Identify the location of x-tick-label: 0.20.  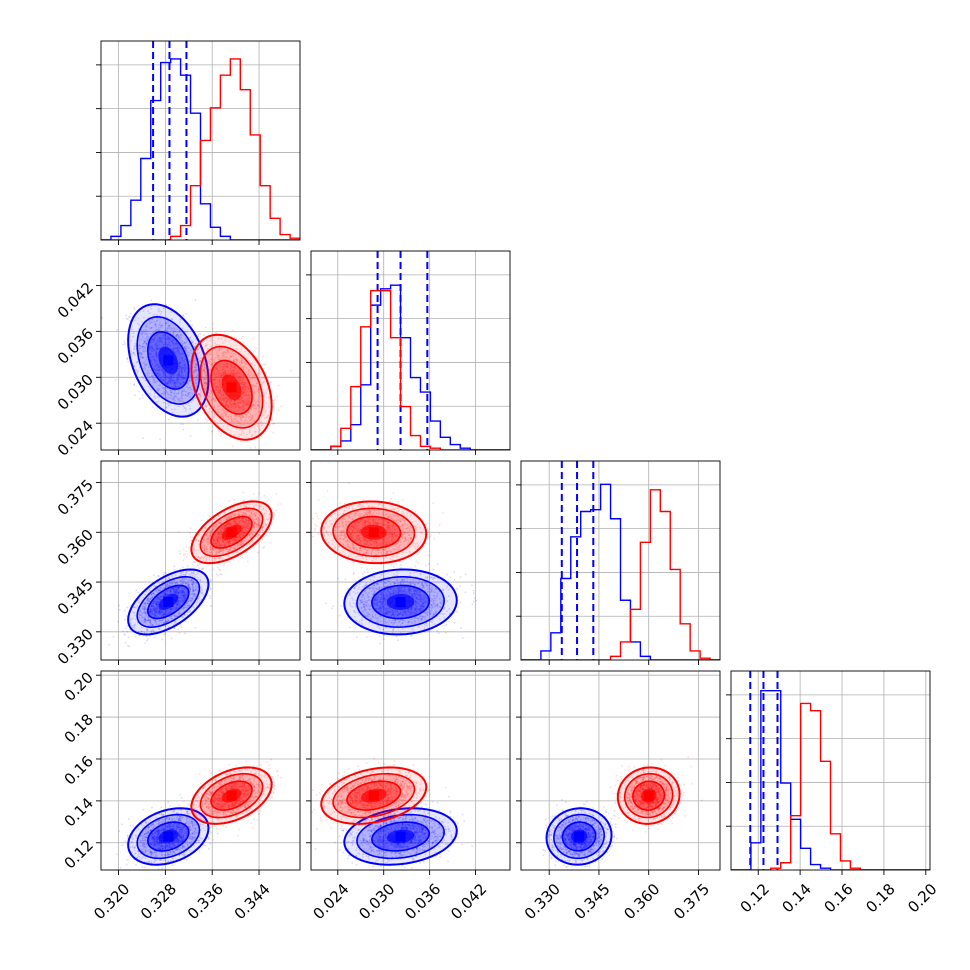
(922, 898).